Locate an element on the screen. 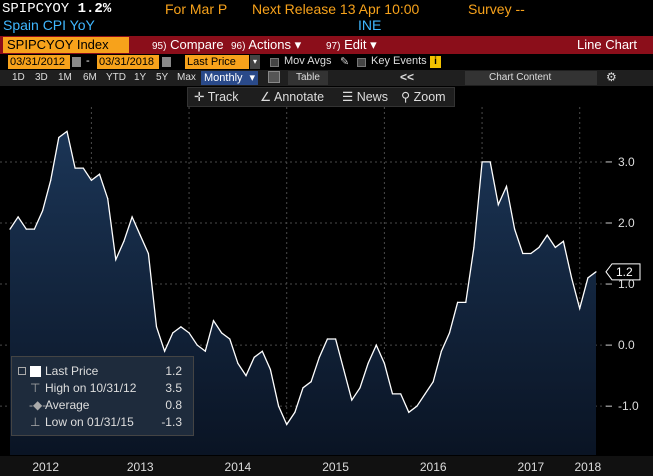  high-marker-icon: ⊤ is located at coordinates (35, 388).